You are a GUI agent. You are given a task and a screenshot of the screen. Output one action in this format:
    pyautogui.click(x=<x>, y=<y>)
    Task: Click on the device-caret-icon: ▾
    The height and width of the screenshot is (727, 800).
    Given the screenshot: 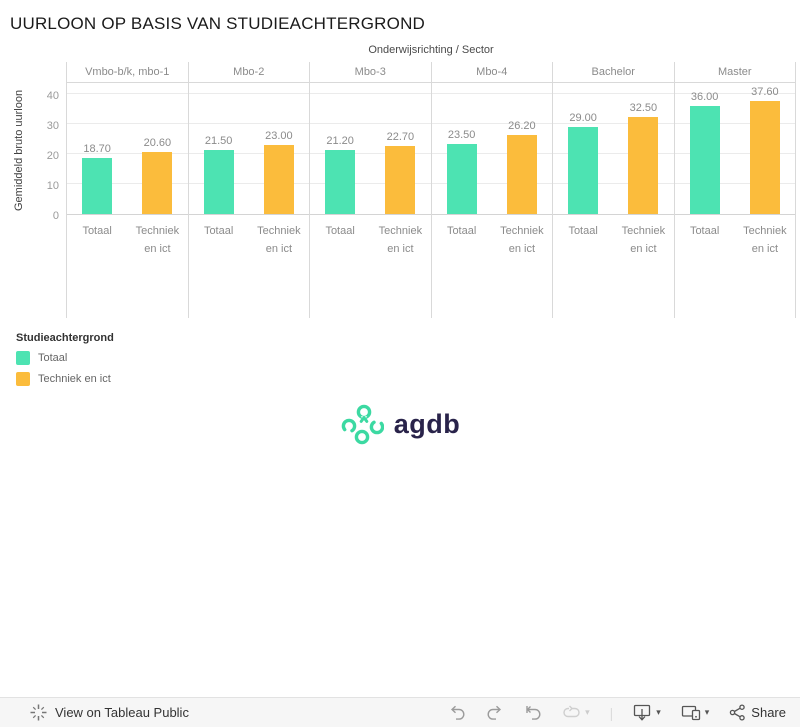 What is the action you would take?
    pyautogui.click(x=707, y=712)
    